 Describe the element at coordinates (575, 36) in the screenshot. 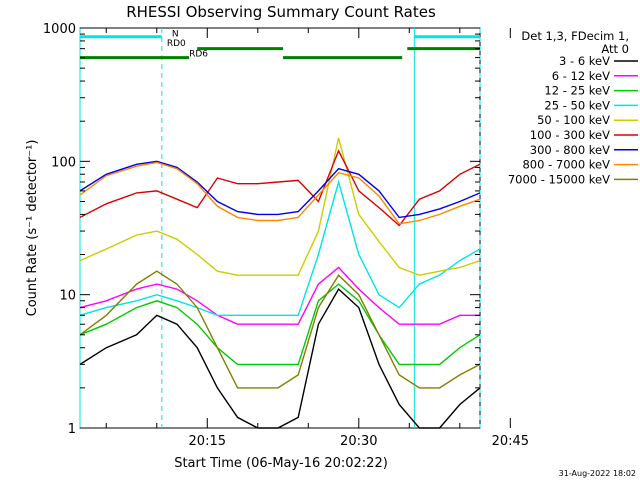

I see `legend-title-line-1: Det 1,3, FDecim 1,` at that location.